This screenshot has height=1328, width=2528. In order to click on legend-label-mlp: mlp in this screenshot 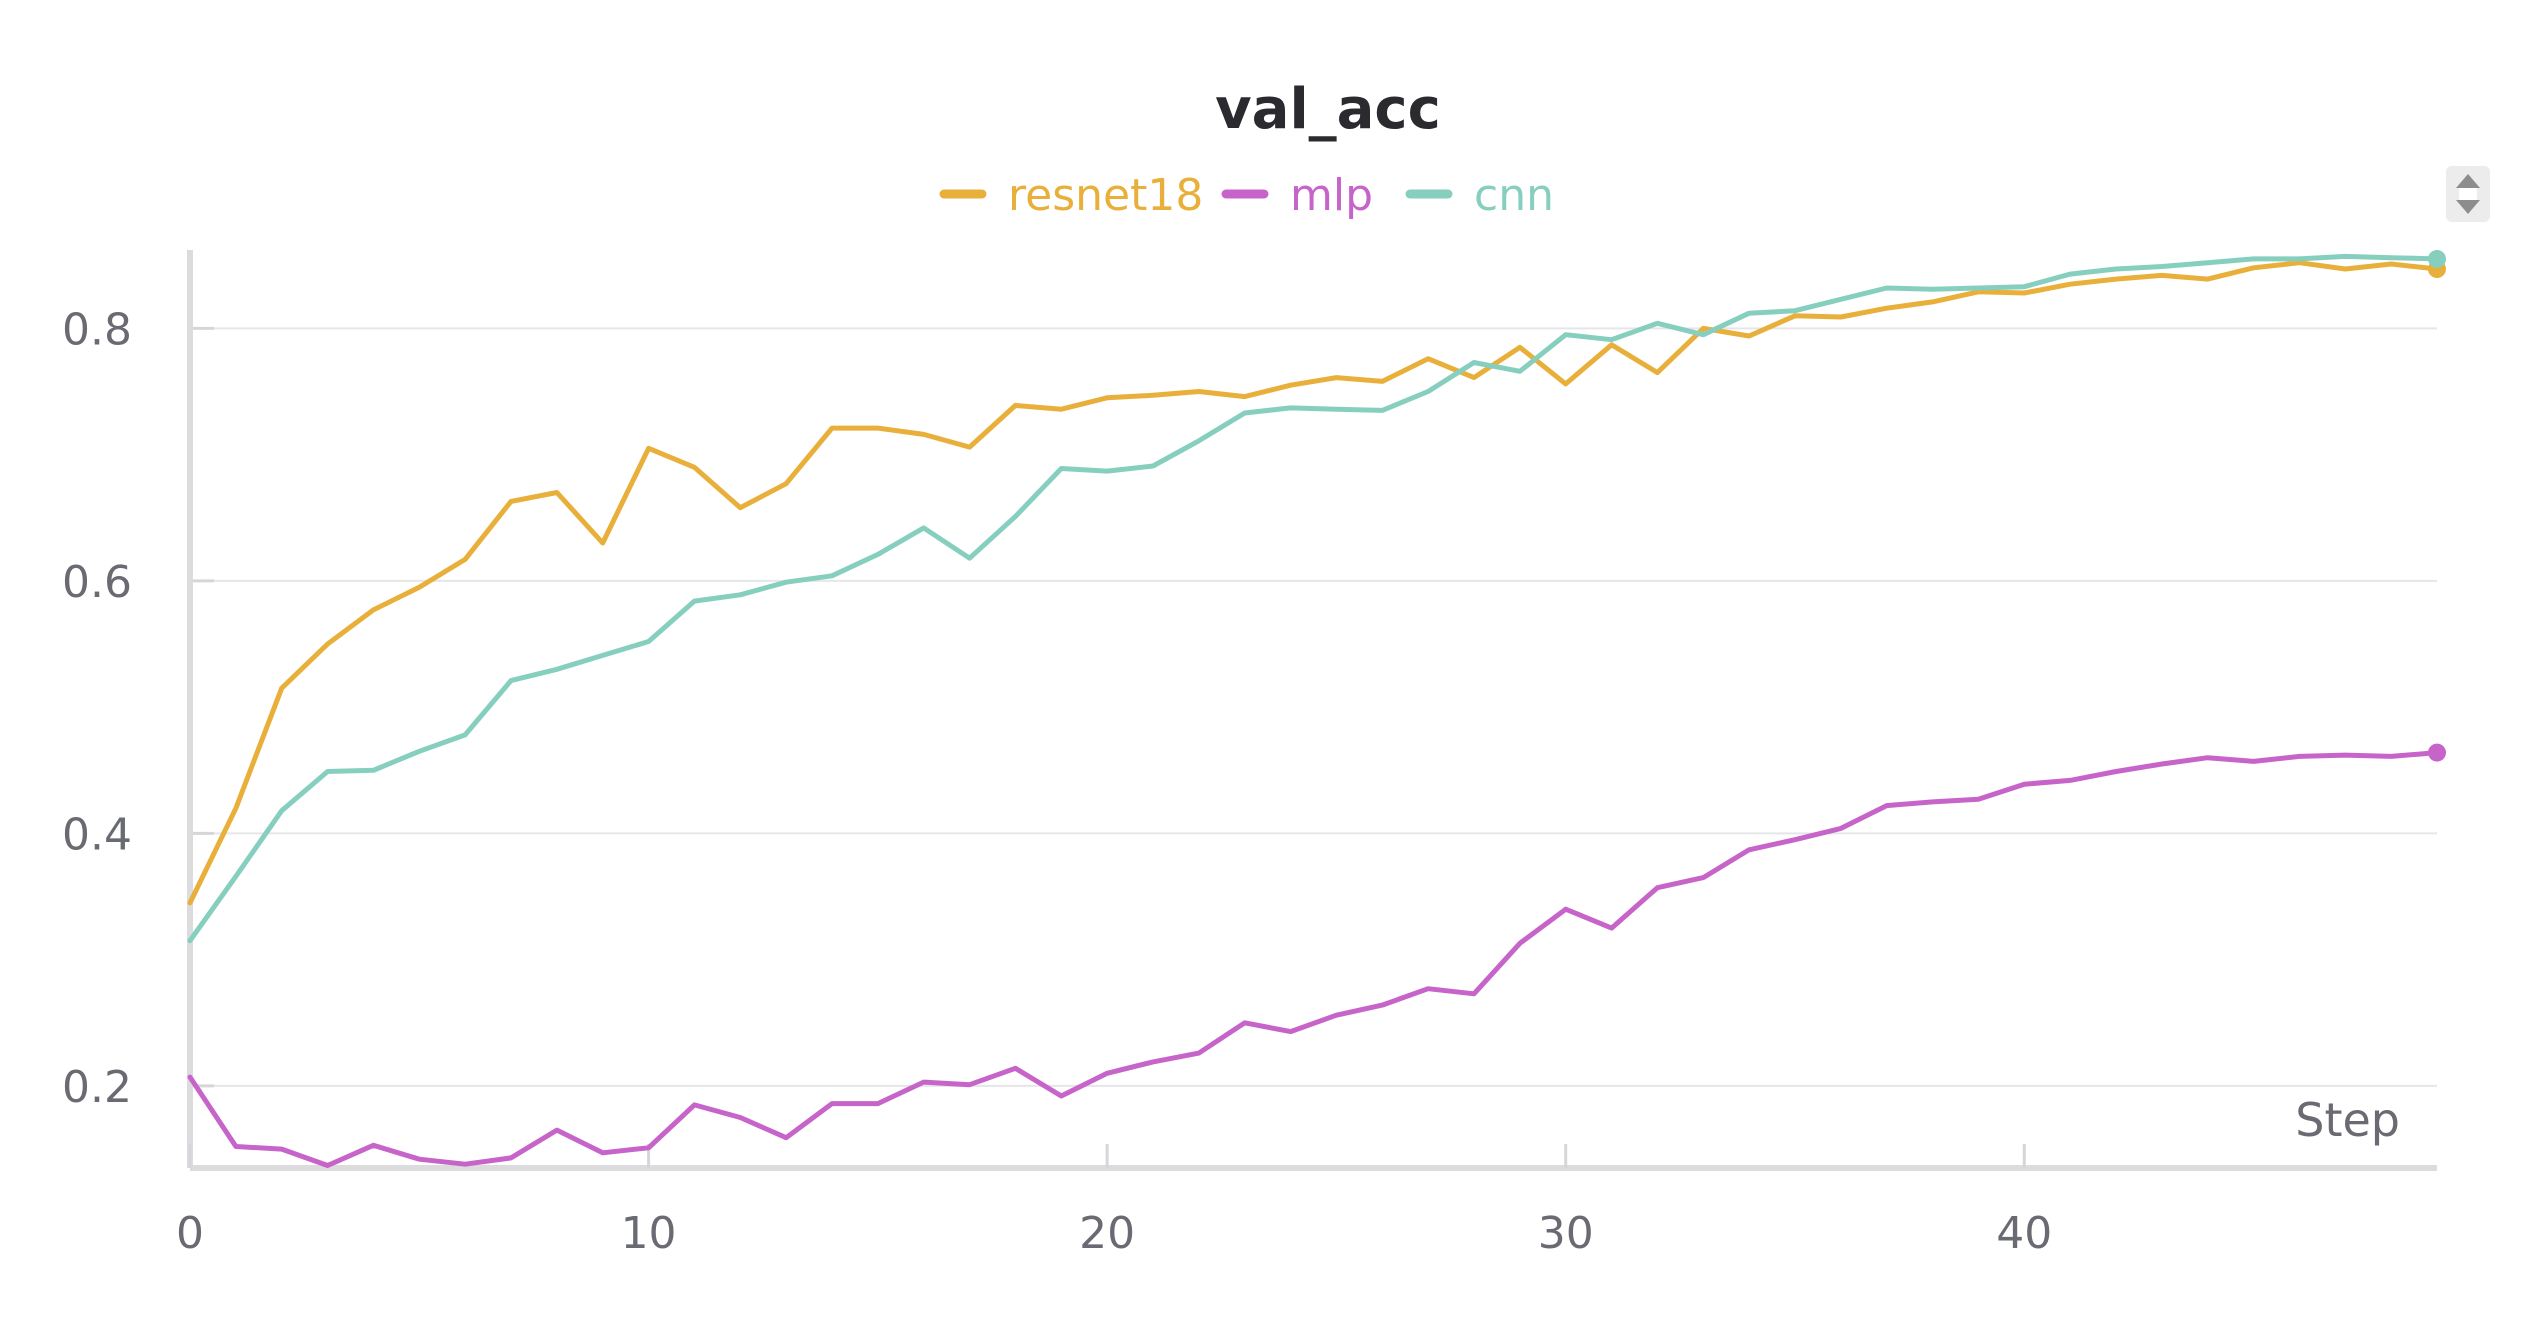, I will do `click(1331, 195)`.